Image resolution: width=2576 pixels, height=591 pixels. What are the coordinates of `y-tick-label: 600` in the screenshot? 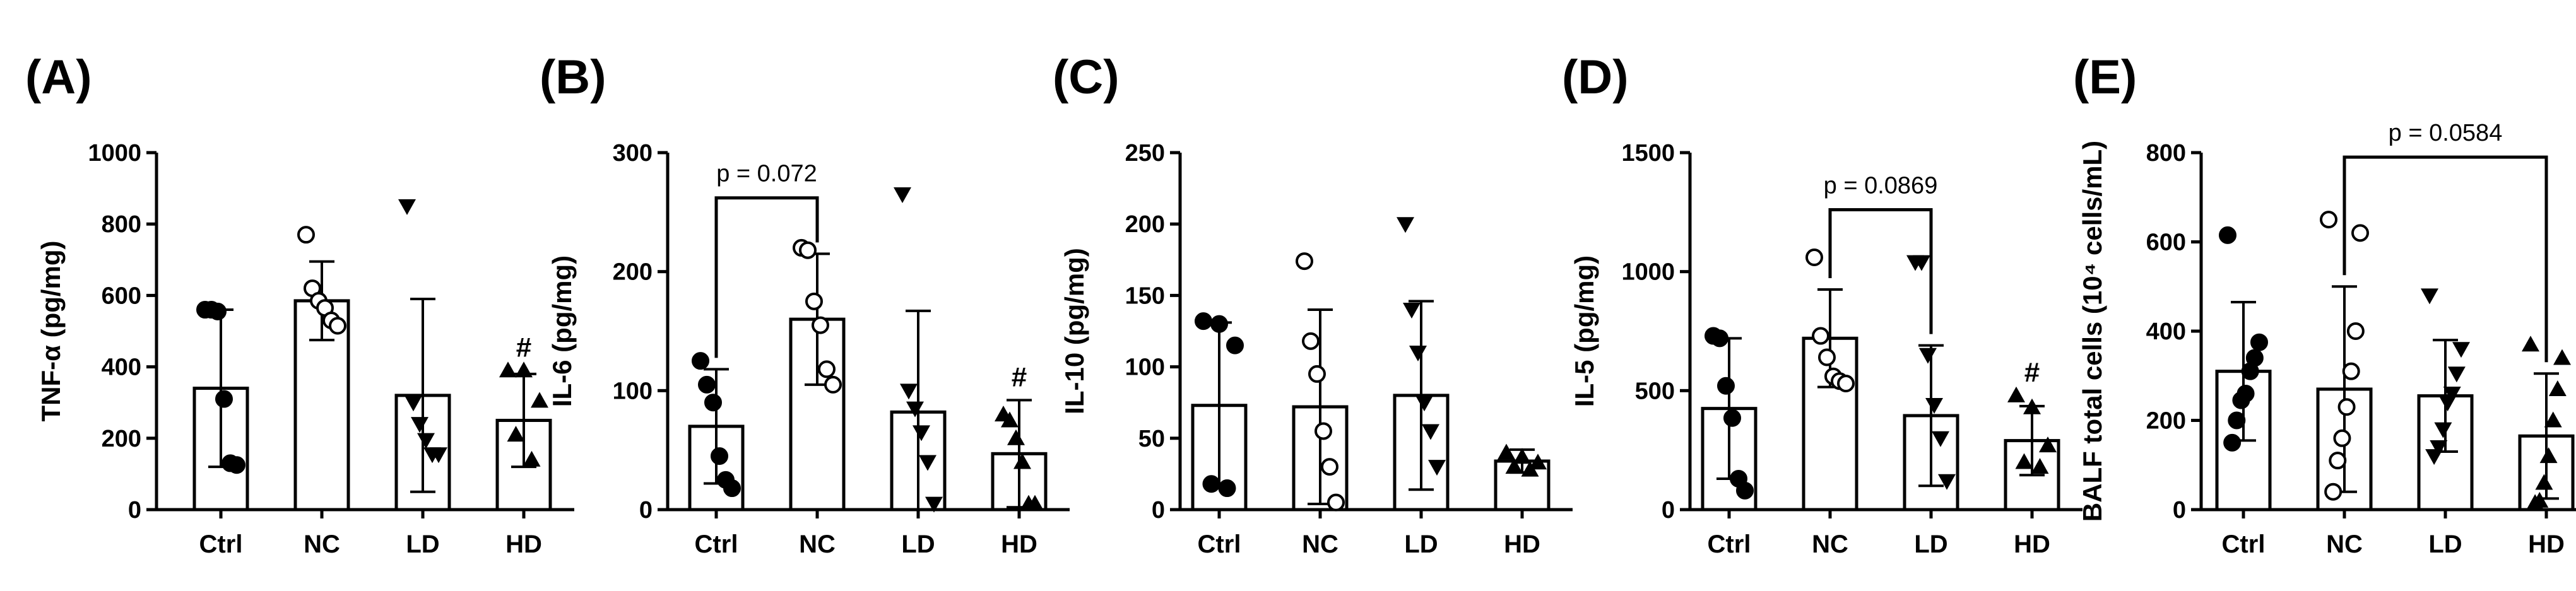 It's located at (122, 296).